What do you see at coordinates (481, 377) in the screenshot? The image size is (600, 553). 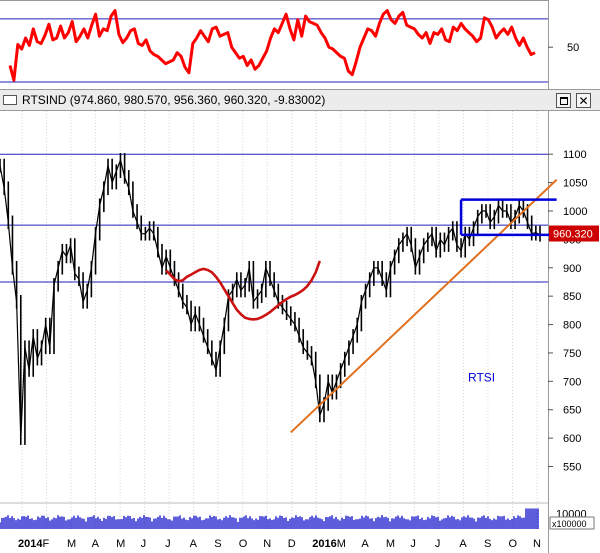 I see `chart-annotation-label: RTSI` at bounding box center [481, 377].